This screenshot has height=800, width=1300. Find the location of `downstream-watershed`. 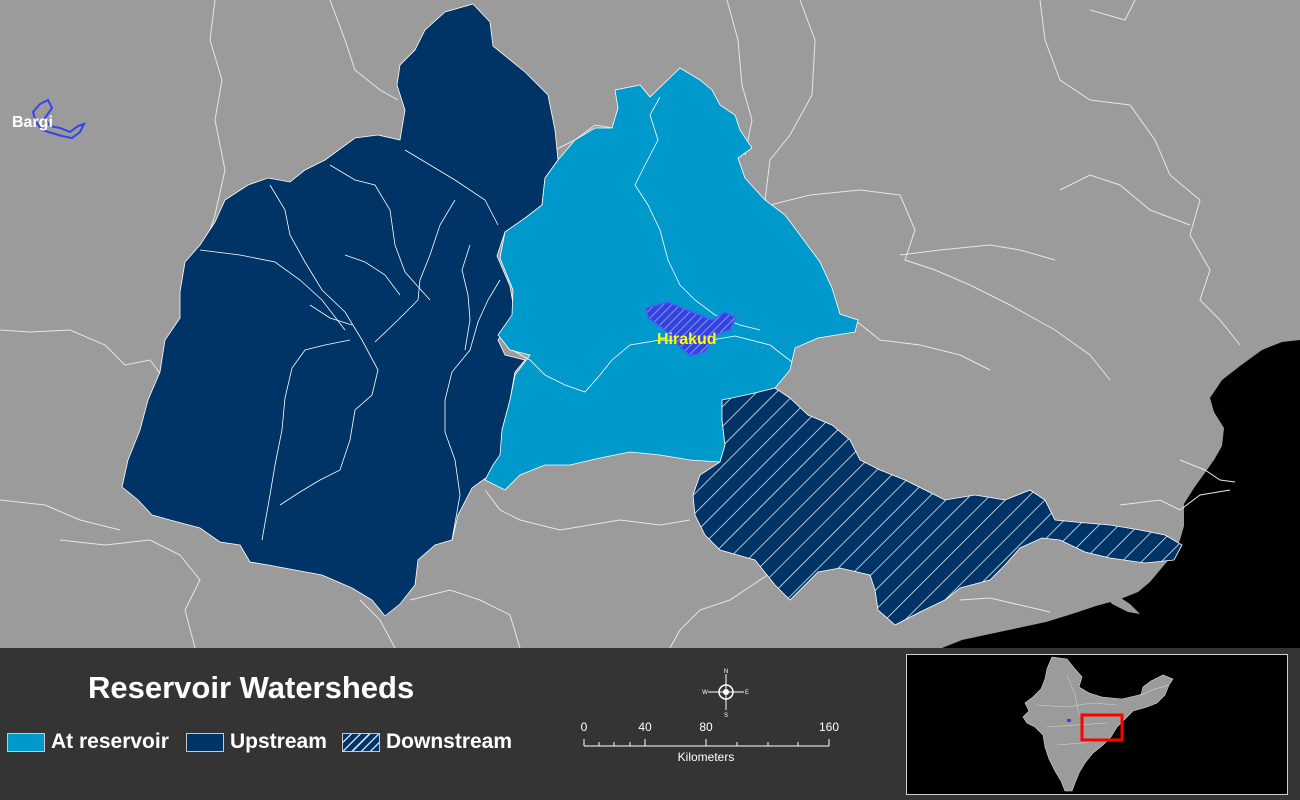

downstream-watershed is located at coordinates (937, 506).